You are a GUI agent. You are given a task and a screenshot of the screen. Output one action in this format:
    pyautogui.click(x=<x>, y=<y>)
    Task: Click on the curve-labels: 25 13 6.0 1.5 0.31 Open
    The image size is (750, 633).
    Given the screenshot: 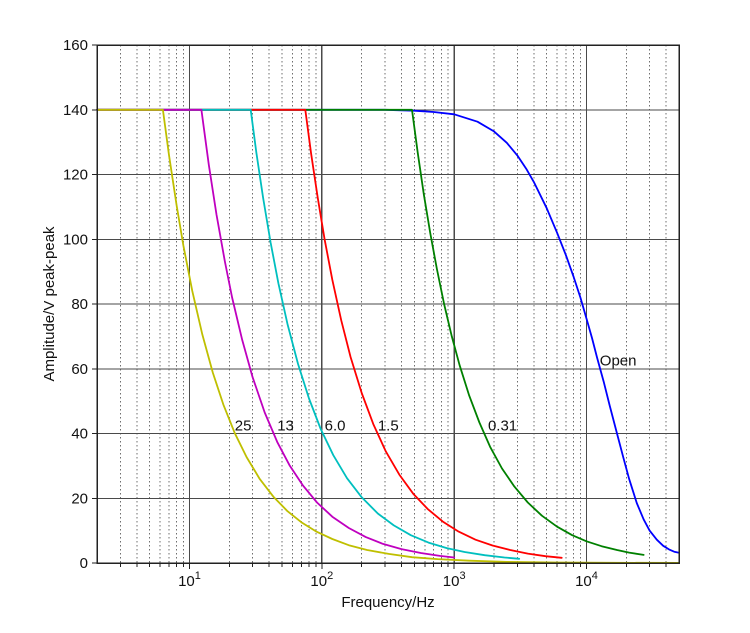 What is the action you would take?
    pyautogui.click(x=436, y=394)
    